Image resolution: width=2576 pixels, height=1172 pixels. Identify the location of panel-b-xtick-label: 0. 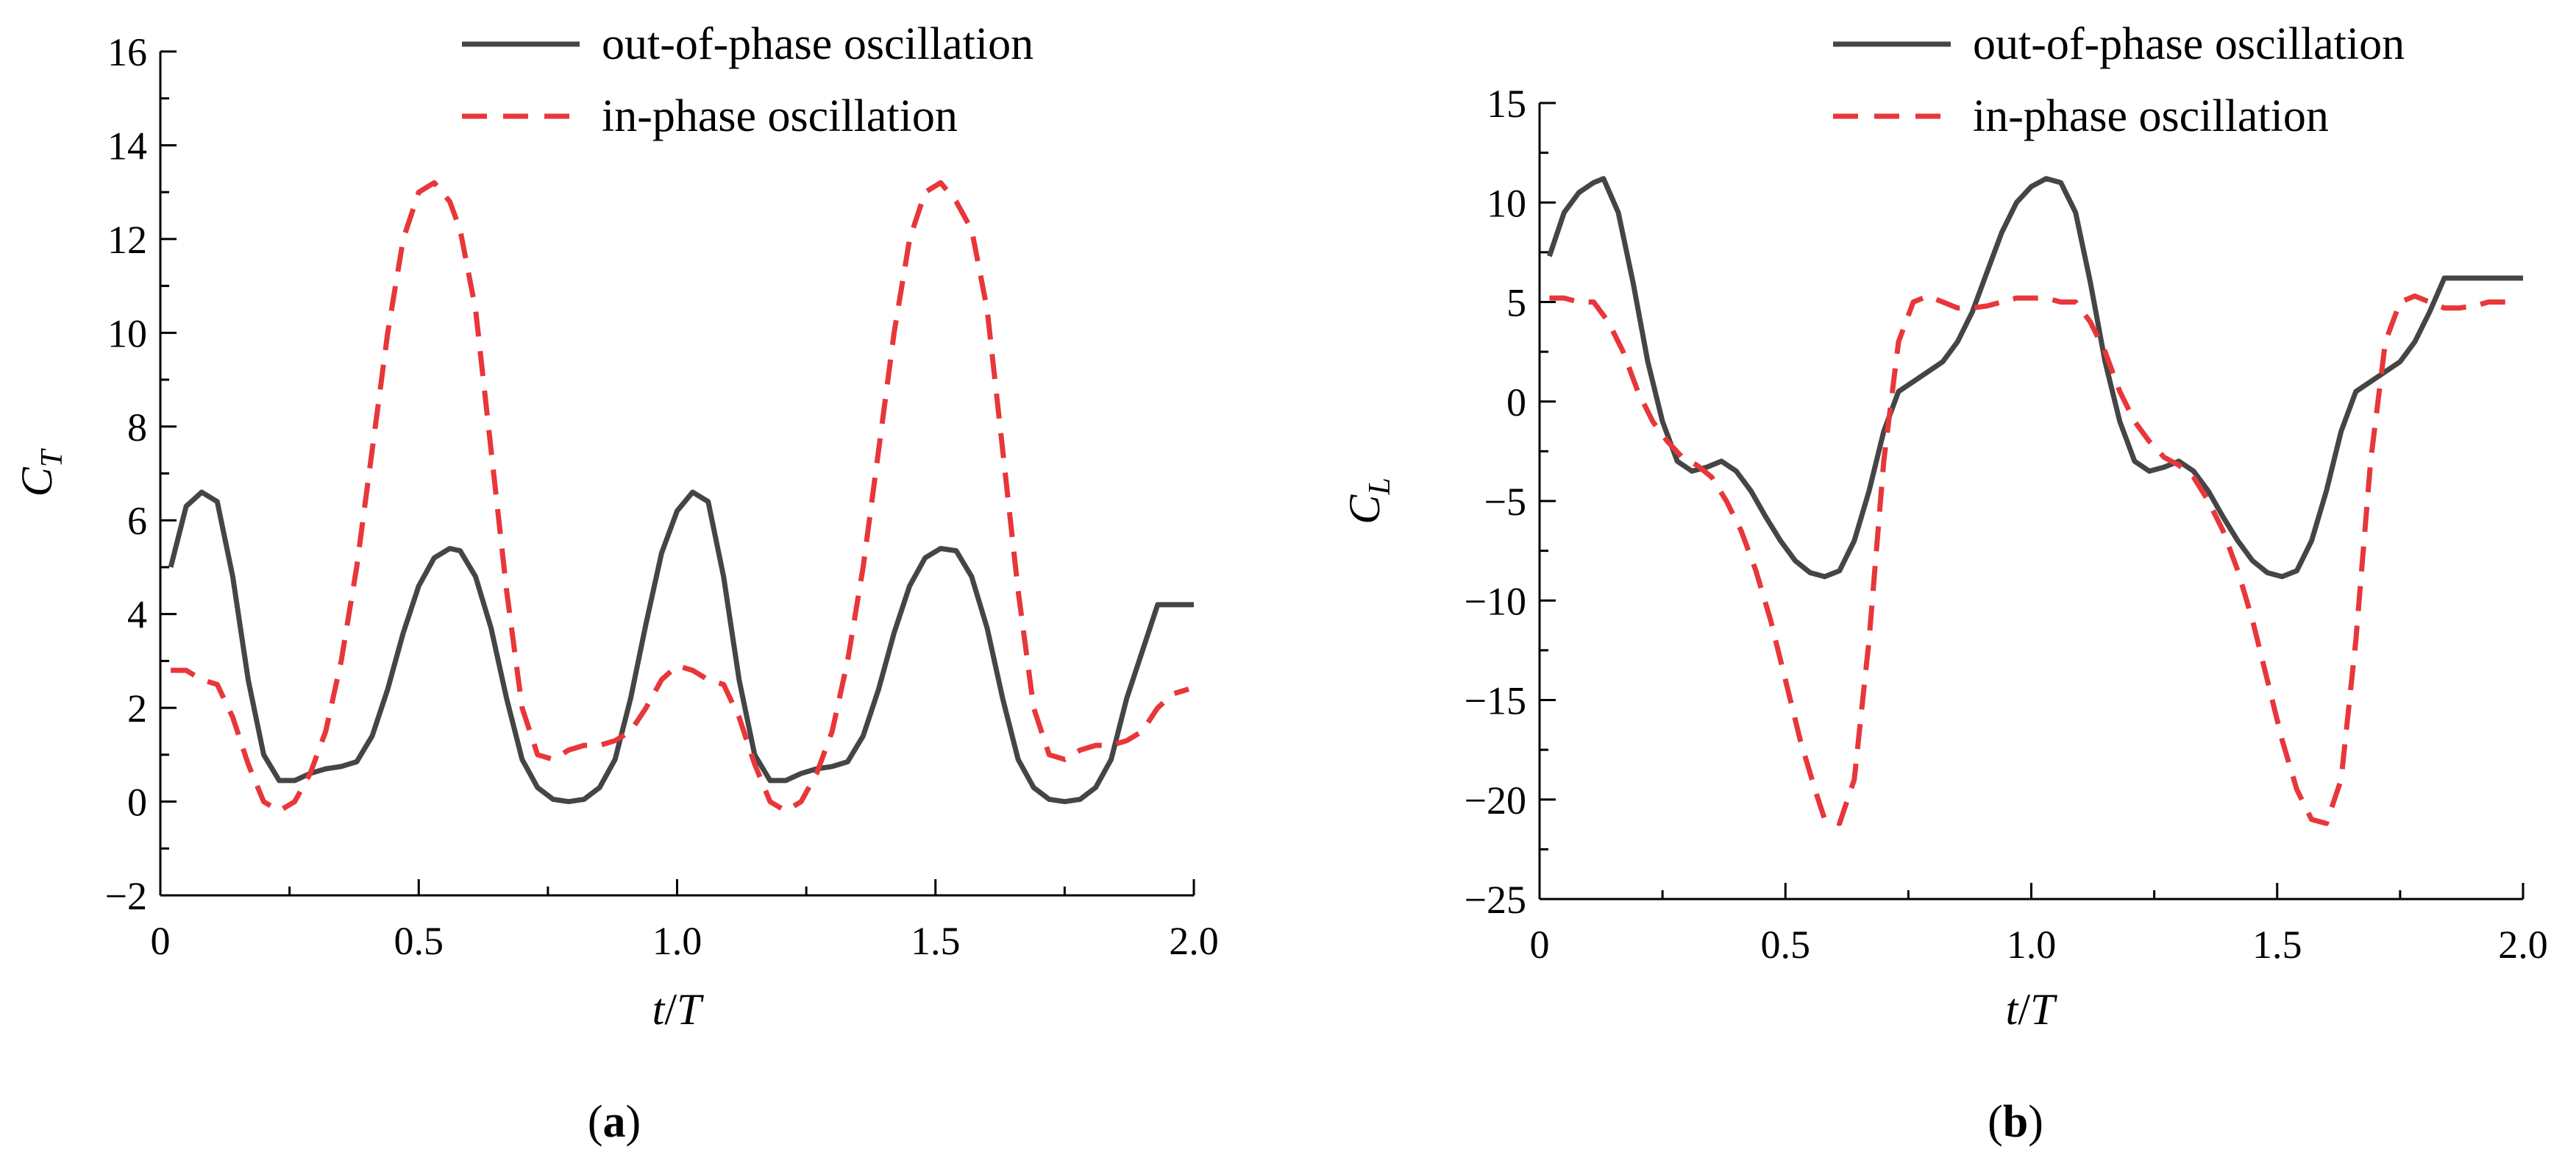
(1540, 945).